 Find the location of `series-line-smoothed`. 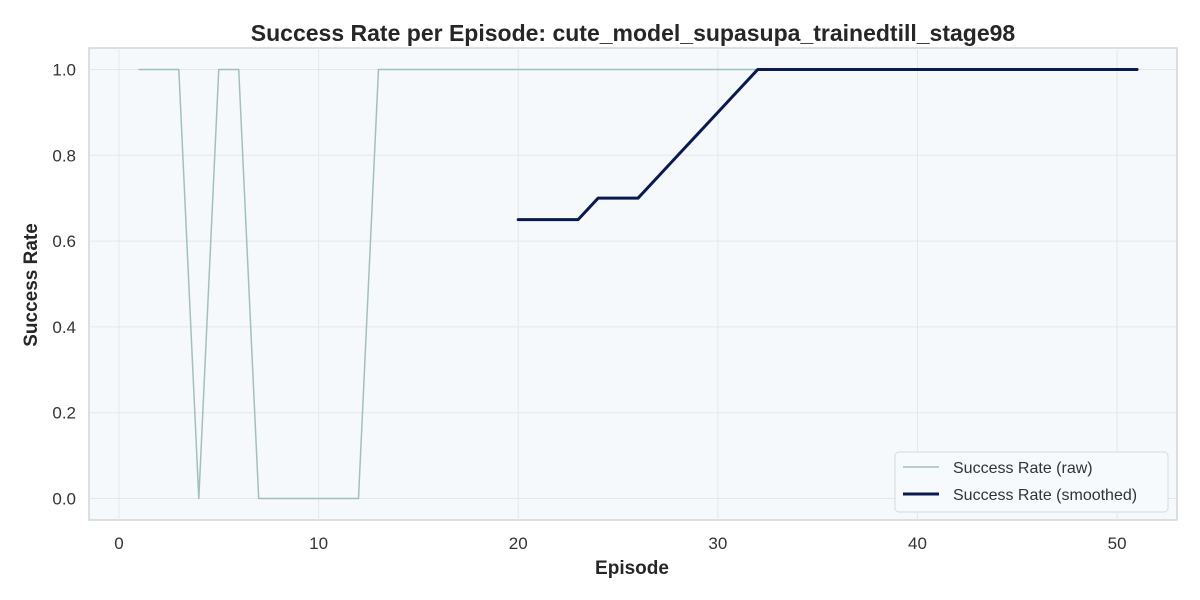

series-line-smoothed is located at coordinates (827, 144).